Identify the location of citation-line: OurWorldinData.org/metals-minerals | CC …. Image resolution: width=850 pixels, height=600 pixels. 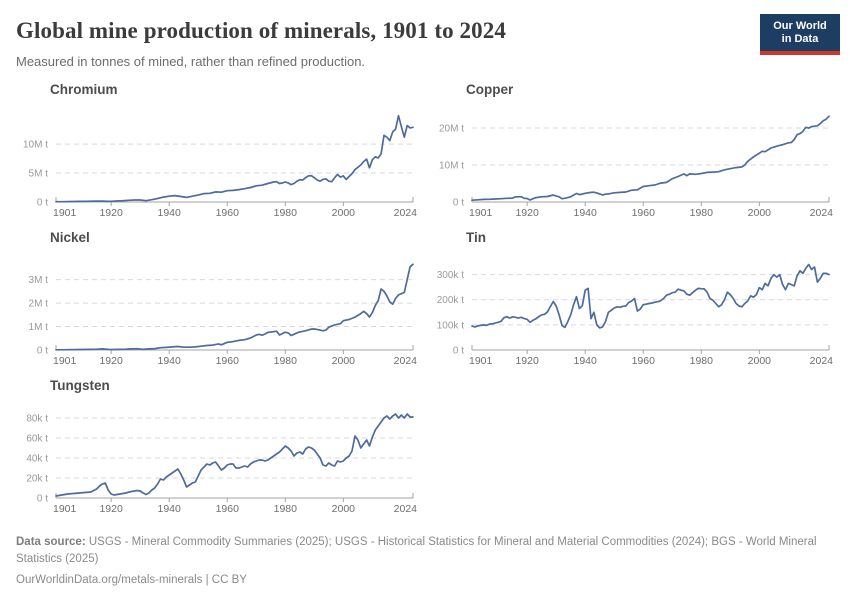
(425, 580).